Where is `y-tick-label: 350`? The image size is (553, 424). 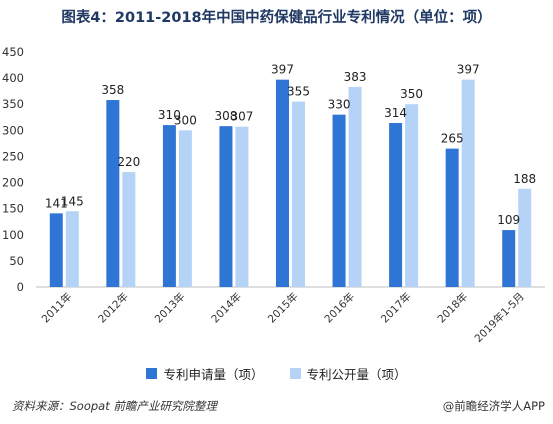 y-tick-label: 350 is located at coordinates (13, 104).